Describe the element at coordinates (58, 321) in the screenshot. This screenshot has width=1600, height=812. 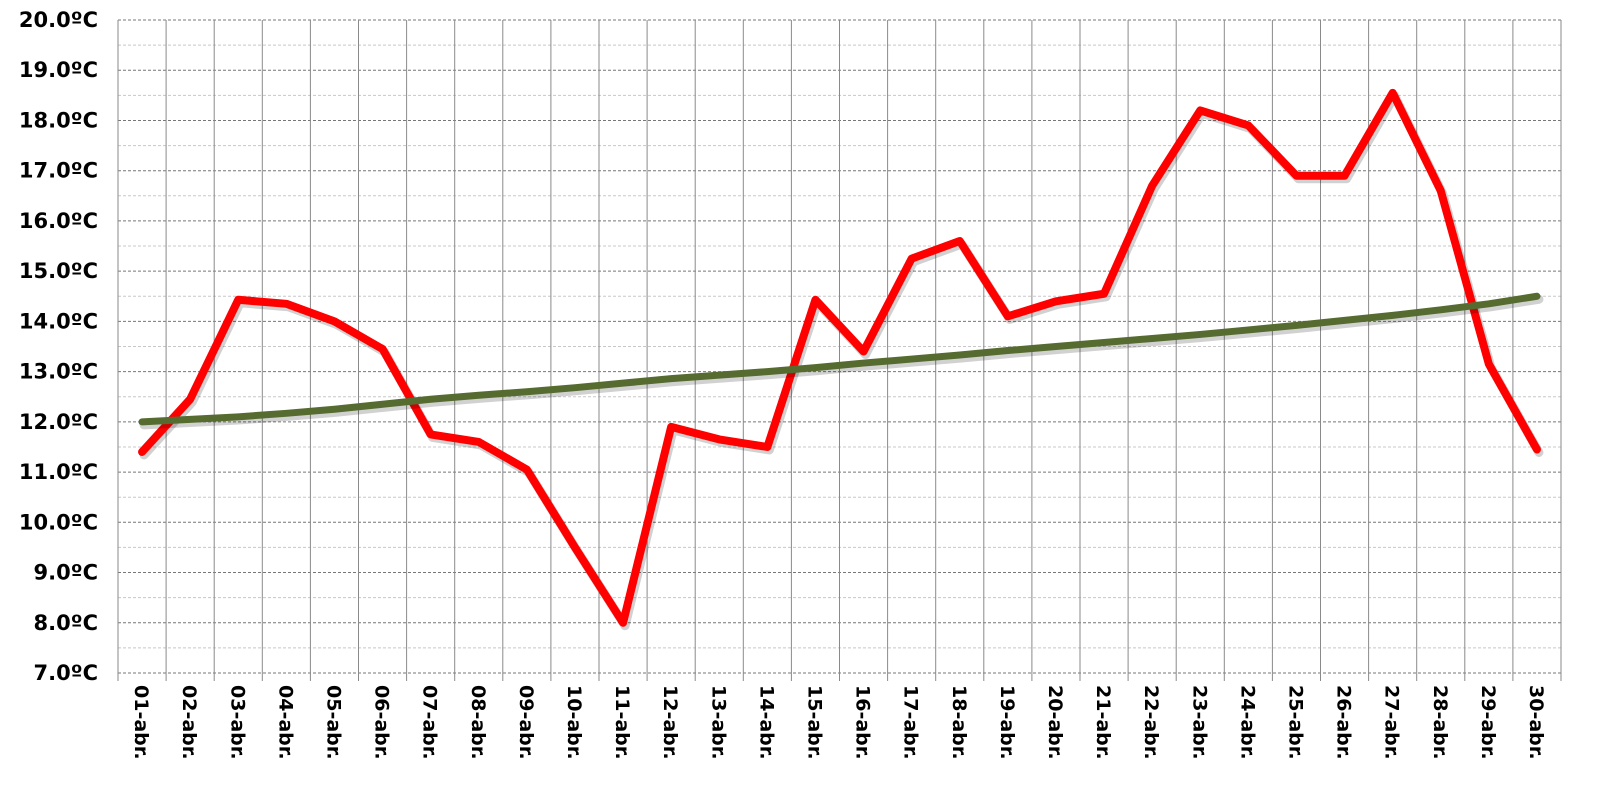
I see `y-tick-label: 14.0ºC` at that location.